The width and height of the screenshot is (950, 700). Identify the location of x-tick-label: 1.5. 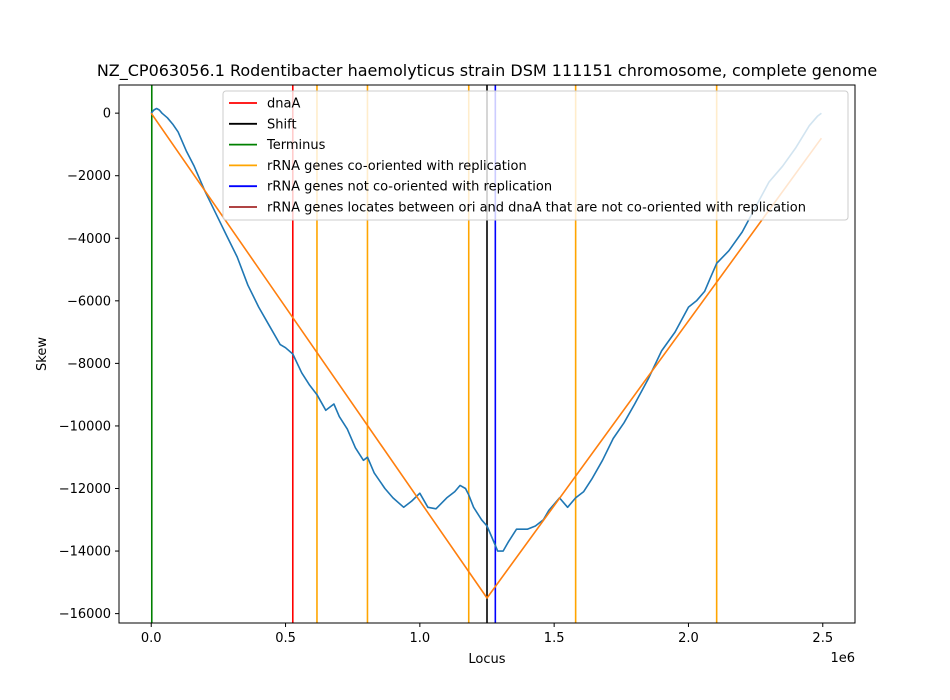
(554, 638).